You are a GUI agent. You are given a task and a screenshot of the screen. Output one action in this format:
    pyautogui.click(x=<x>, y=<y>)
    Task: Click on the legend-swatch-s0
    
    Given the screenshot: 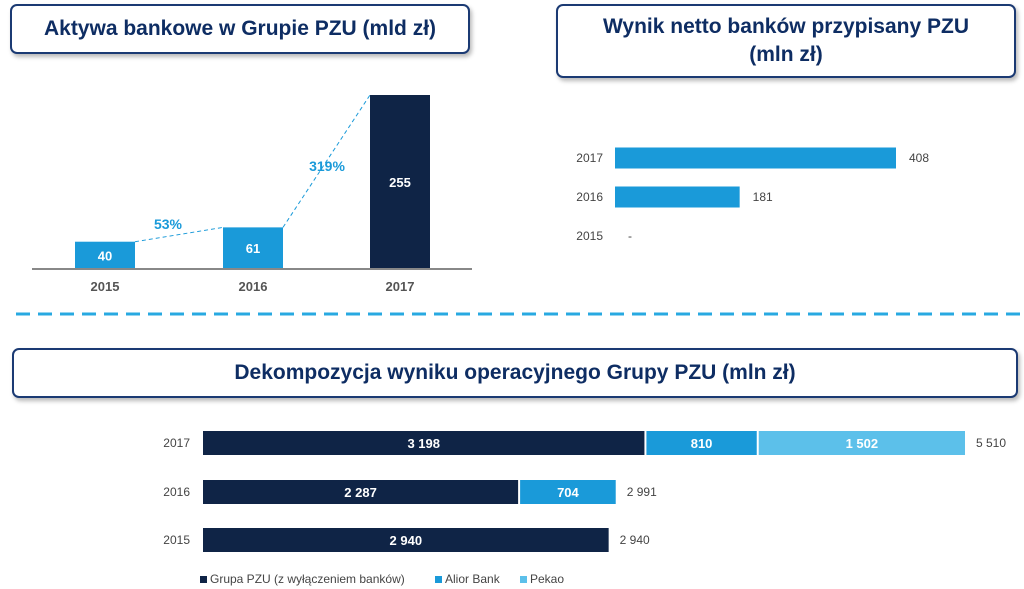 What is the action you would take?
    pyautogui.click(x=203, y=579)
    